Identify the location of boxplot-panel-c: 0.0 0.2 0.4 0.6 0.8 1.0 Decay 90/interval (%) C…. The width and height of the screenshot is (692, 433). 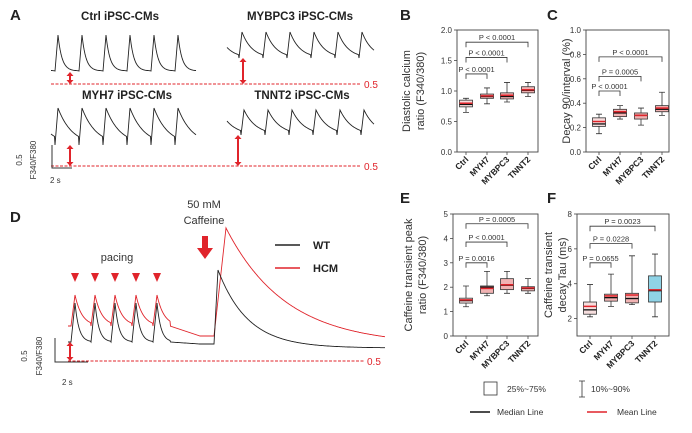
(615, 106).